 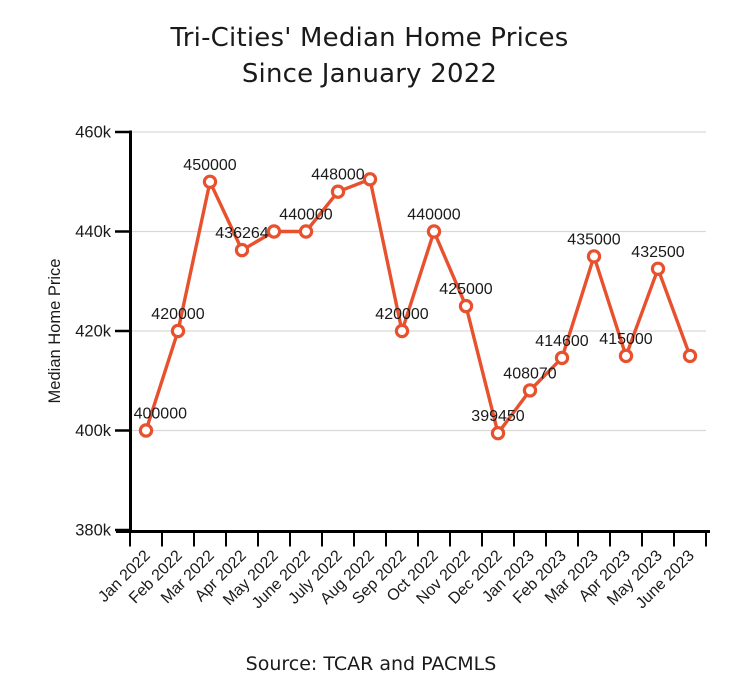 What do you see at coordinates (241, 233) in the screenshot?
I see `data-point-label: 436264` at bounding box center [241, 233].